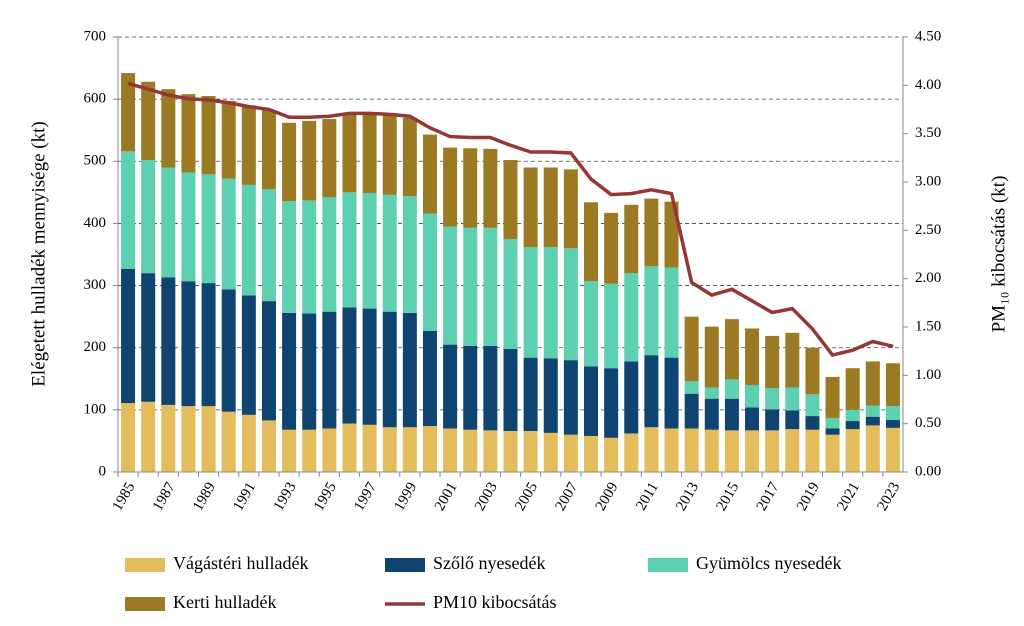  I want to click on x-tick-label: 2011, so click(647, 497).